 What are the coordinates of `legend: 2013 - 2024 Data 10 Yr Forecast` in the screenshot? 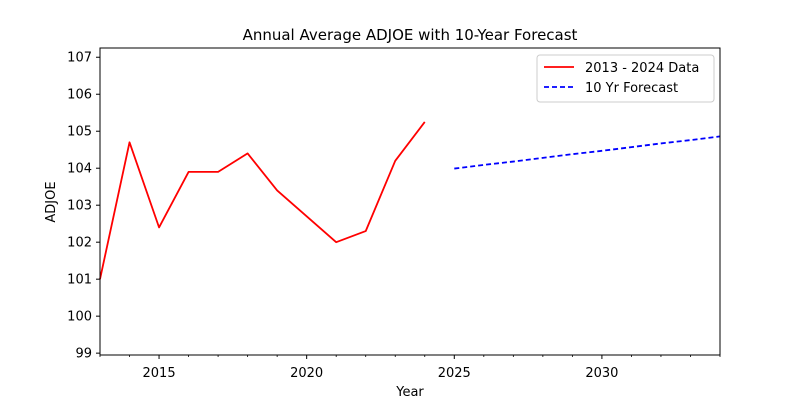 It's located at (625, 78).